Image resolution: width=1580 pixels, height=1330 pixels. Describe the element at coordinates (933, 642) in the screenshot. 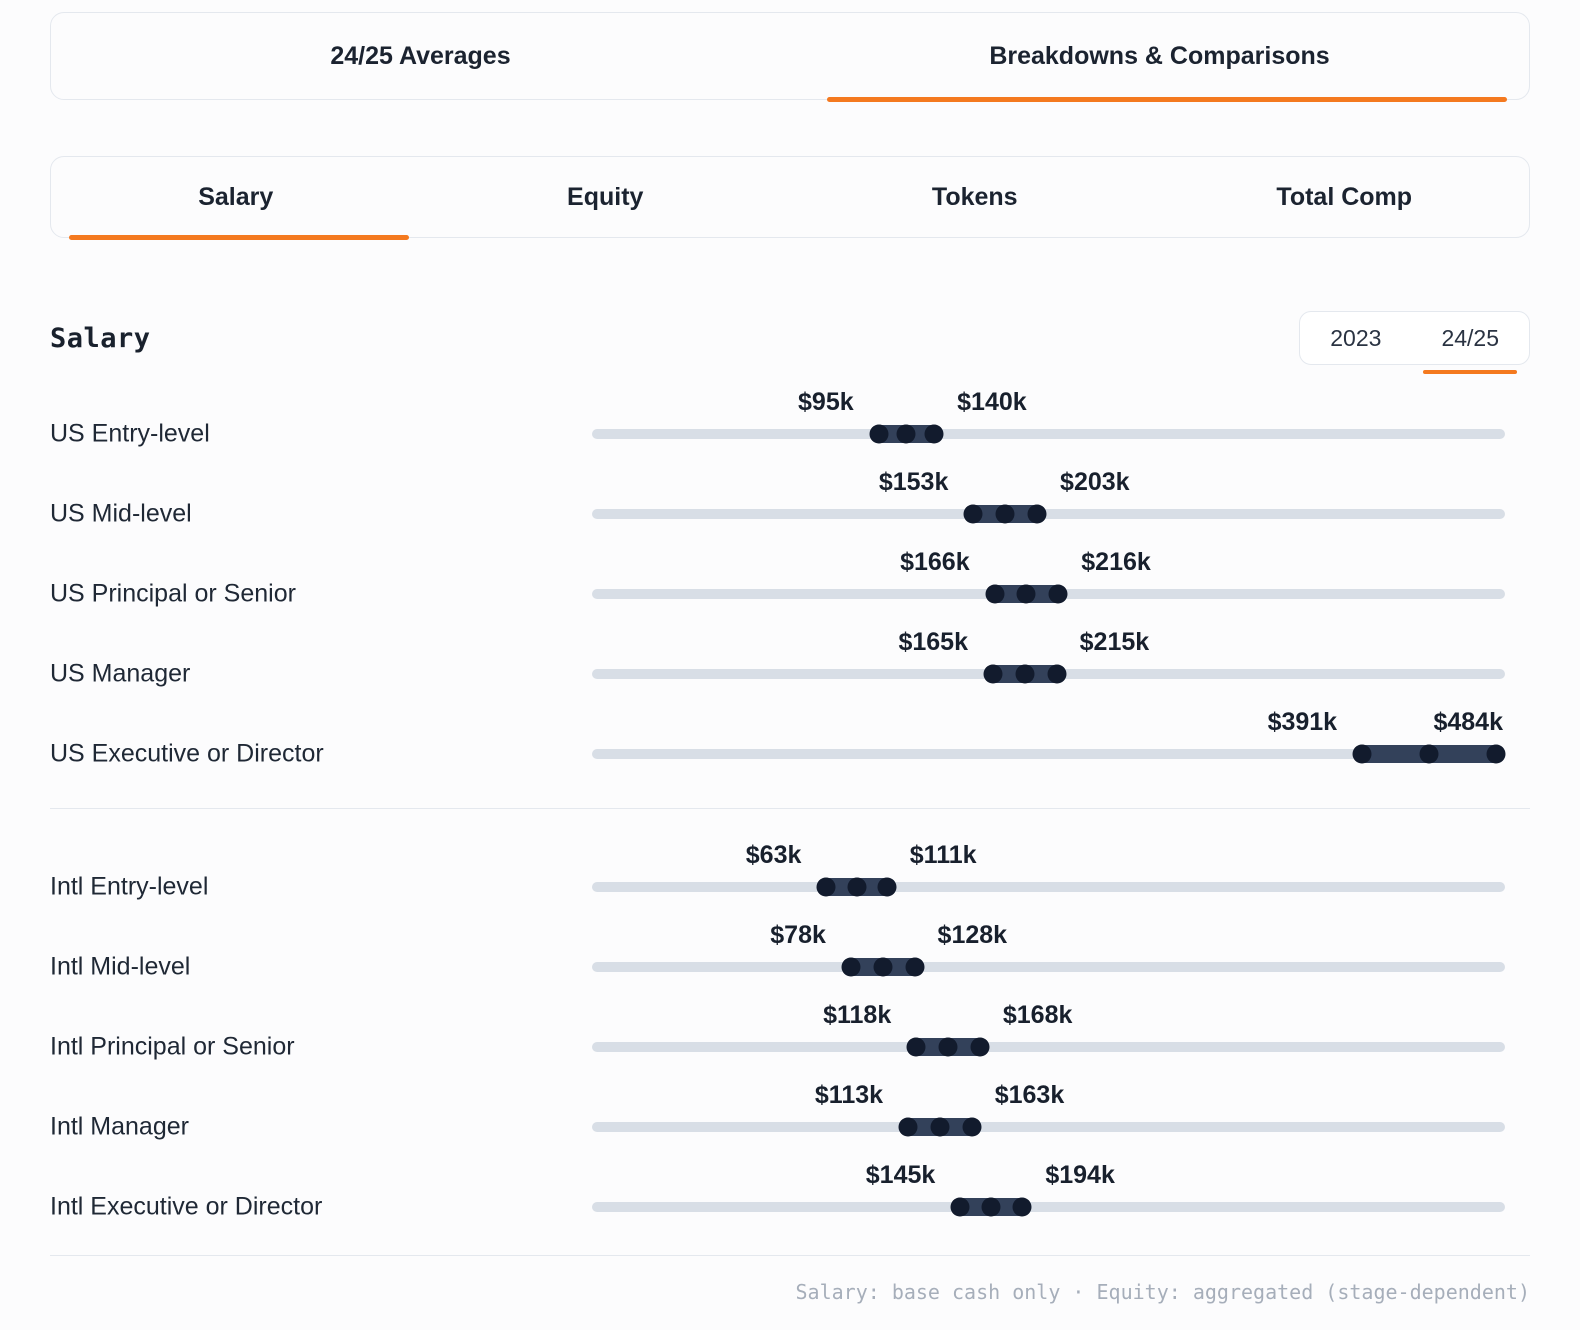

I see `low-value-label: $165k` at that location.